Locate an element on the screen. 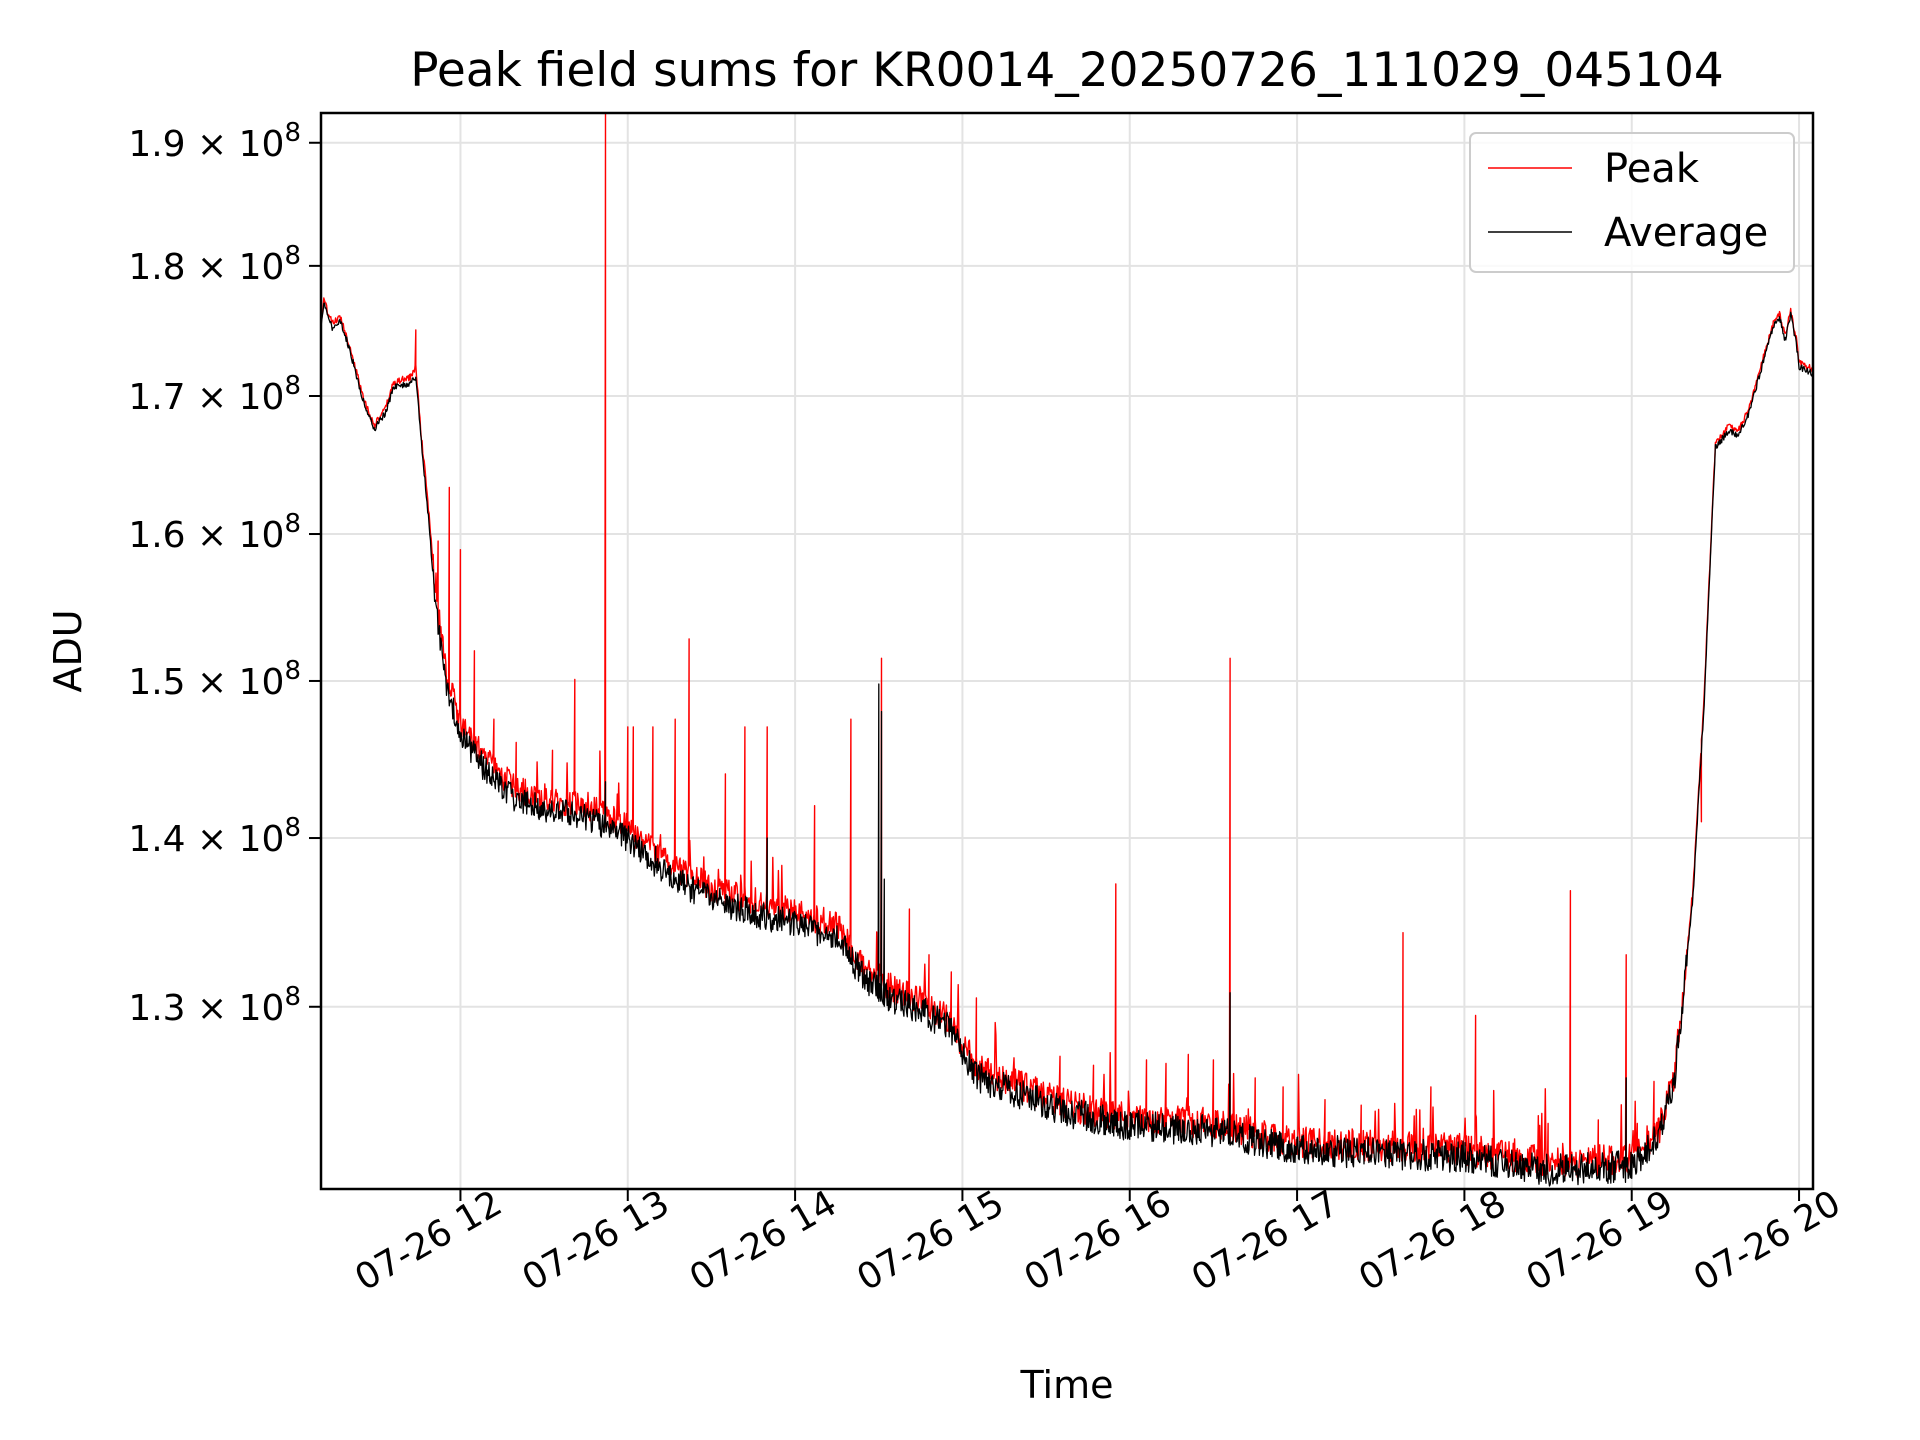 This screenshot has height=1440, width=1920. y-axis-label: ADU is located at coordinates (68, 650).